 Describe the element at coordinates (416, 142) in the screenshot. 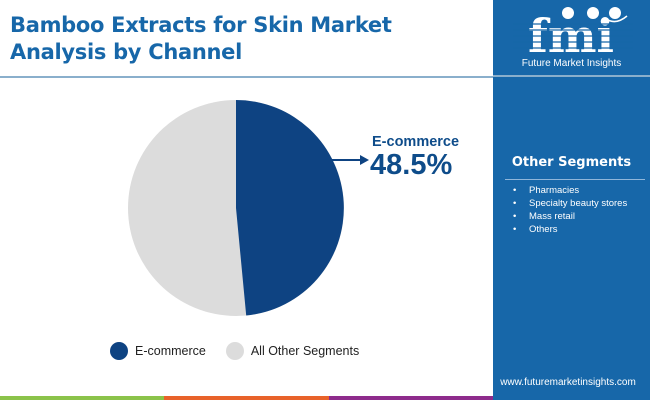

I see `callout-category: E-commerce` at that location.